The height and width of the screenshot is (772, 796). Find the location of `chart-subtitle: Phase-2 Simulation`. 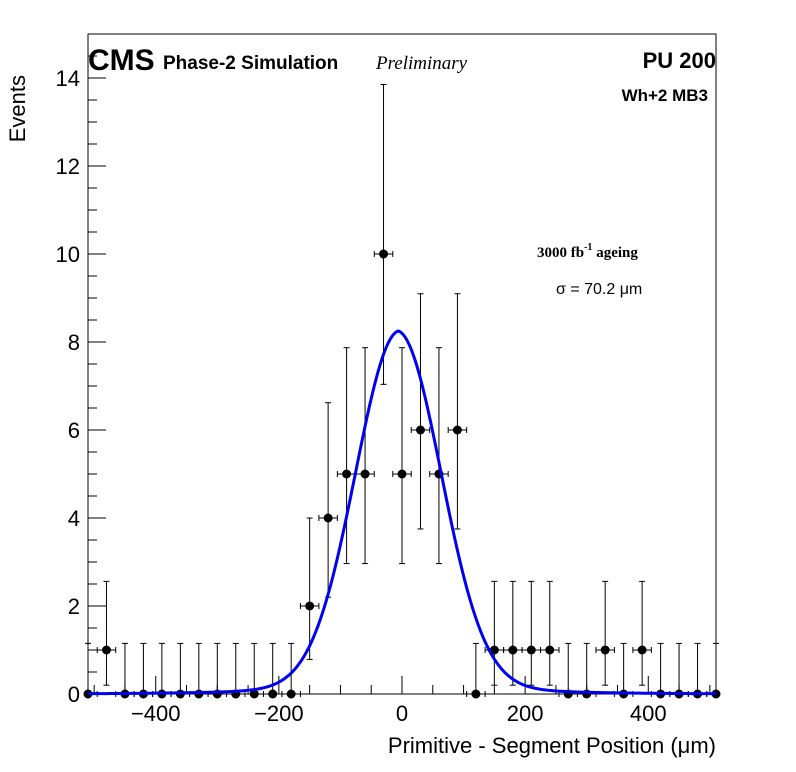

chart-subtitle: Phase-2 Simulation is located at coordinates (250, 63).